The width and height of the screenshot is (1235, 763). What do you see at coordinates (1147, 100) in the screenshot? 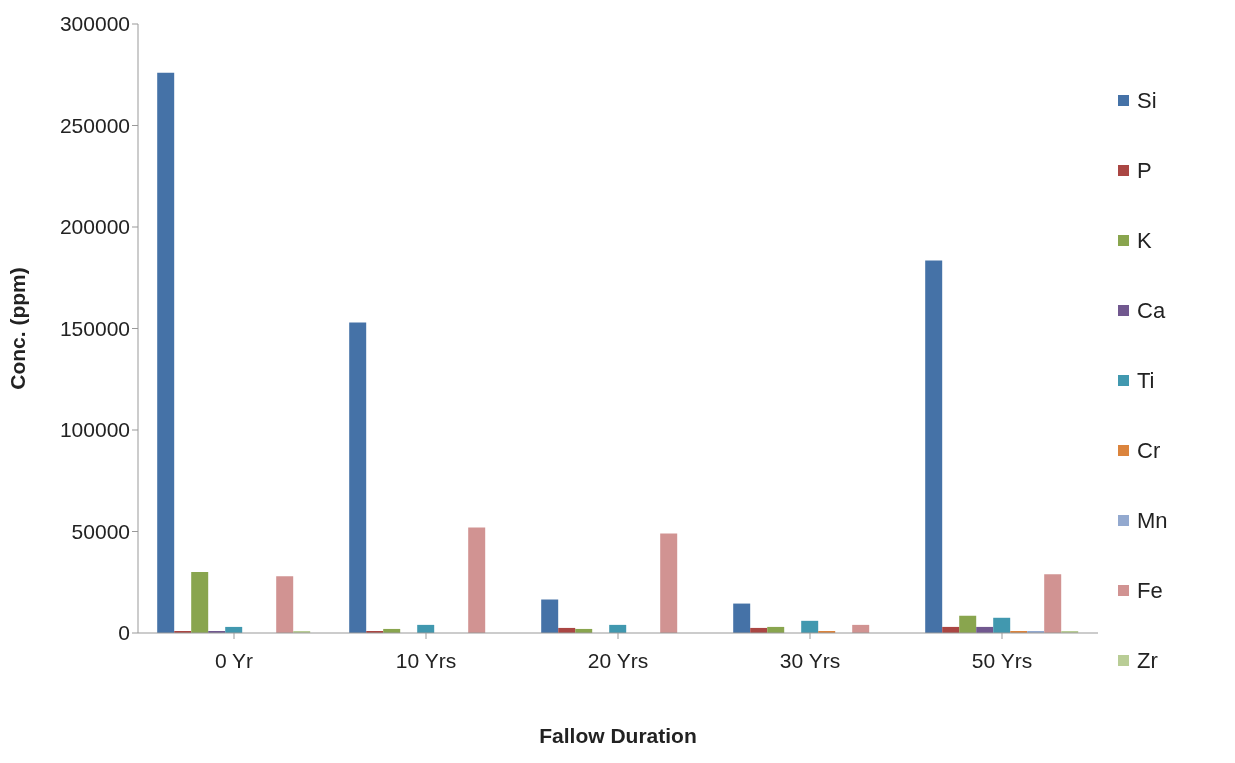
I see `legend-label: Si` at bounding box center [1147, 100].